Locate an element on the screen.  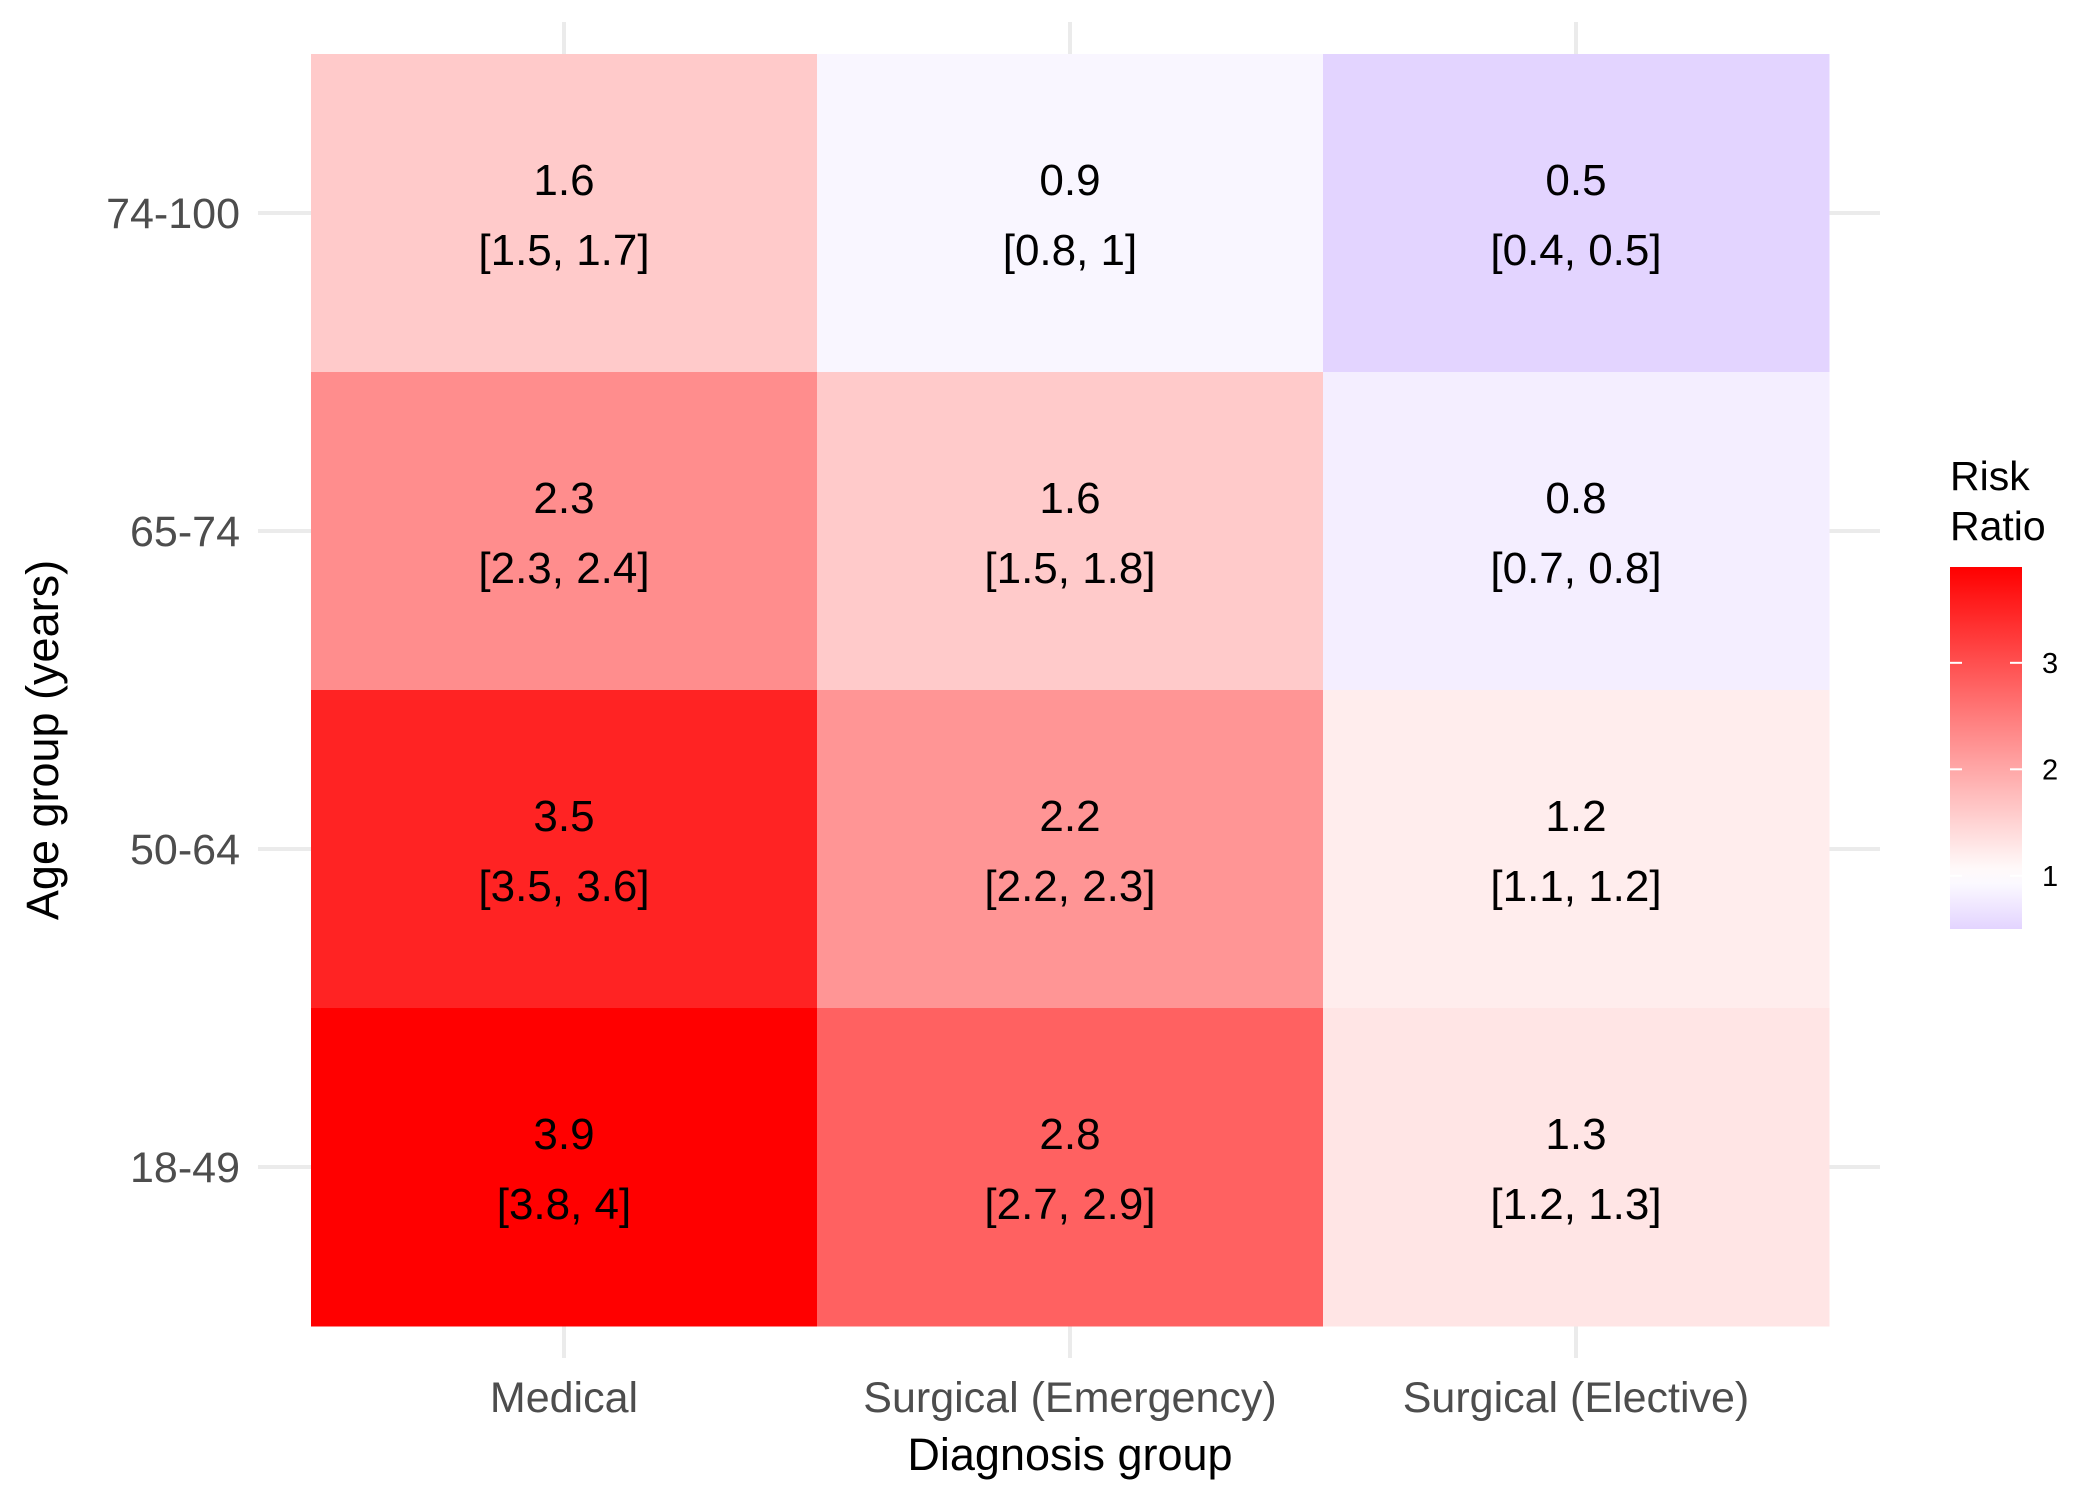
y-tick-label: 65-74 is located at coordinates (185, 532).